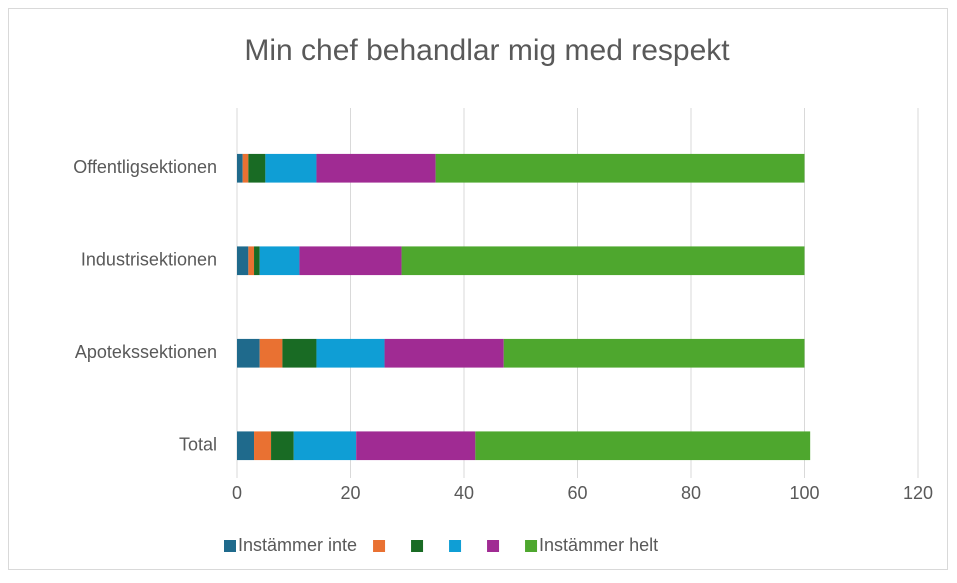 This screenshot has width=957, height=583. I want to click on x-tick-label: 60, so click(577, 493).